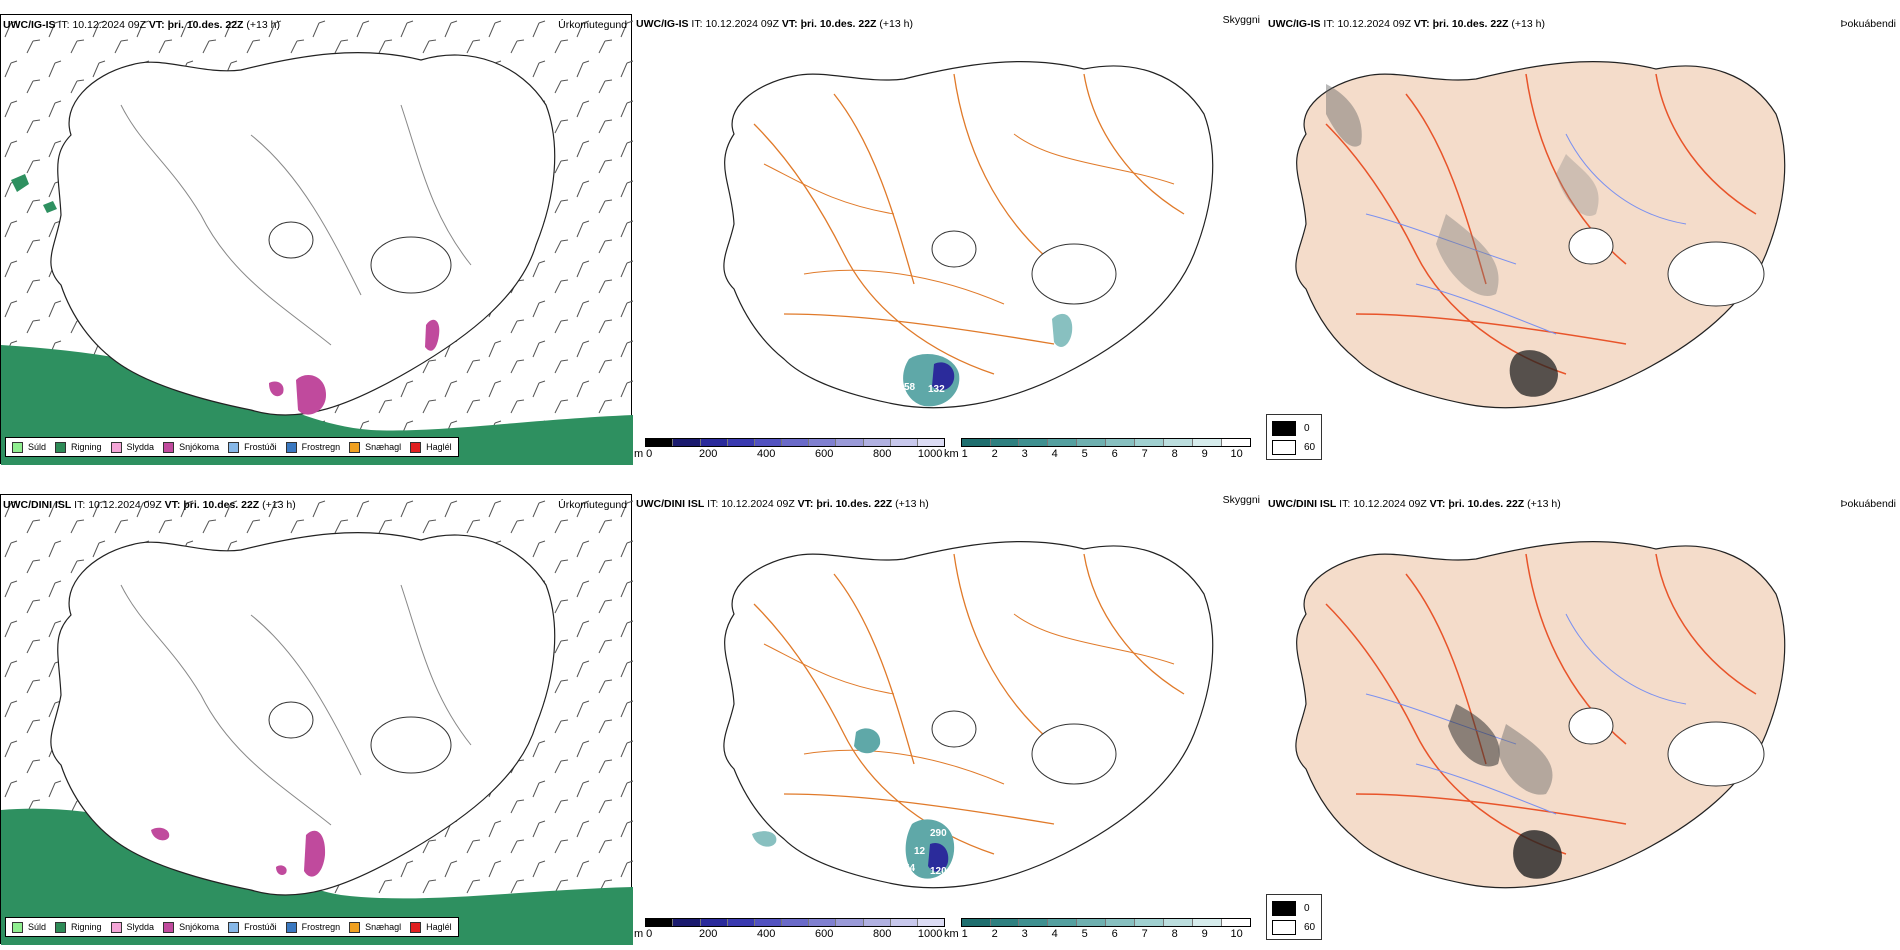 This screenshot has width=1900, height=950. What do you see at coordinates (1540, 234) in the screenshot?
I see `fog-map-top` at bounding box center [1540, 234].